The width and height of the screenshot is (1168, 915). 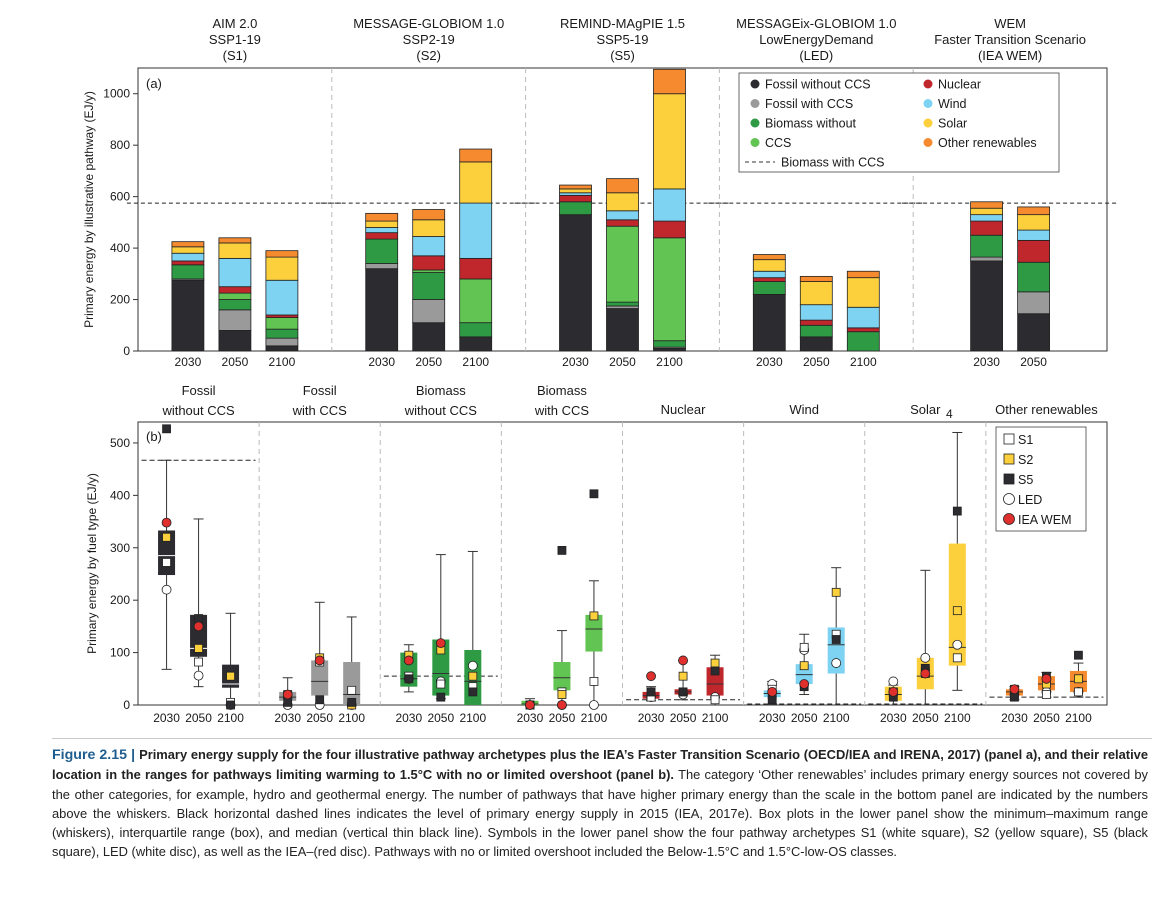 I want to click on caption-figure-number: Figure 2.15 |, so click(x=96, y=755).